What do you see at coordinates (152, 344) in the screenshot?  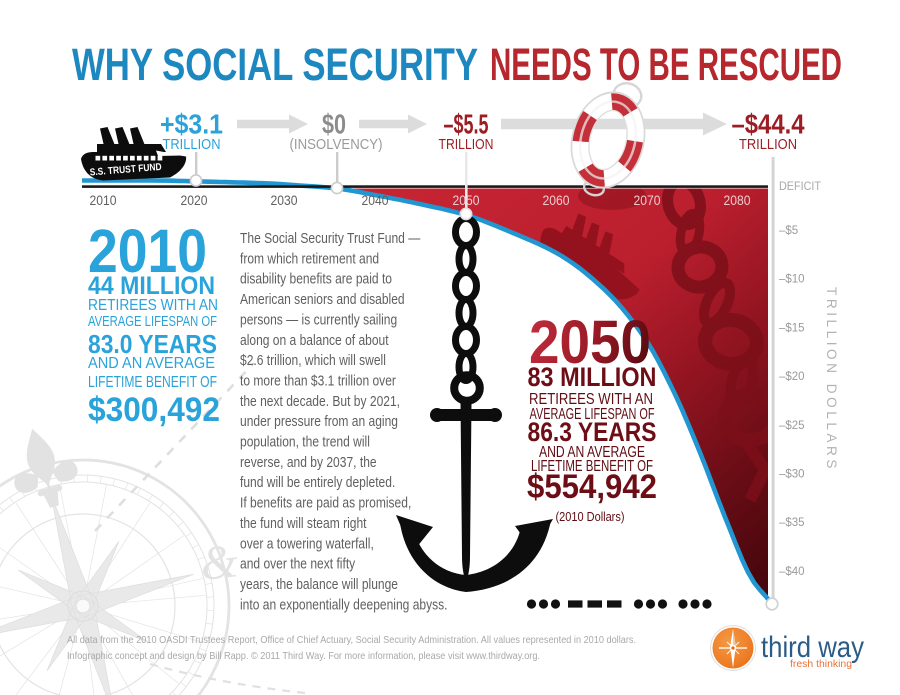 I see `svg-text: 83.0 YEARS` at bounding box center [152, 344].